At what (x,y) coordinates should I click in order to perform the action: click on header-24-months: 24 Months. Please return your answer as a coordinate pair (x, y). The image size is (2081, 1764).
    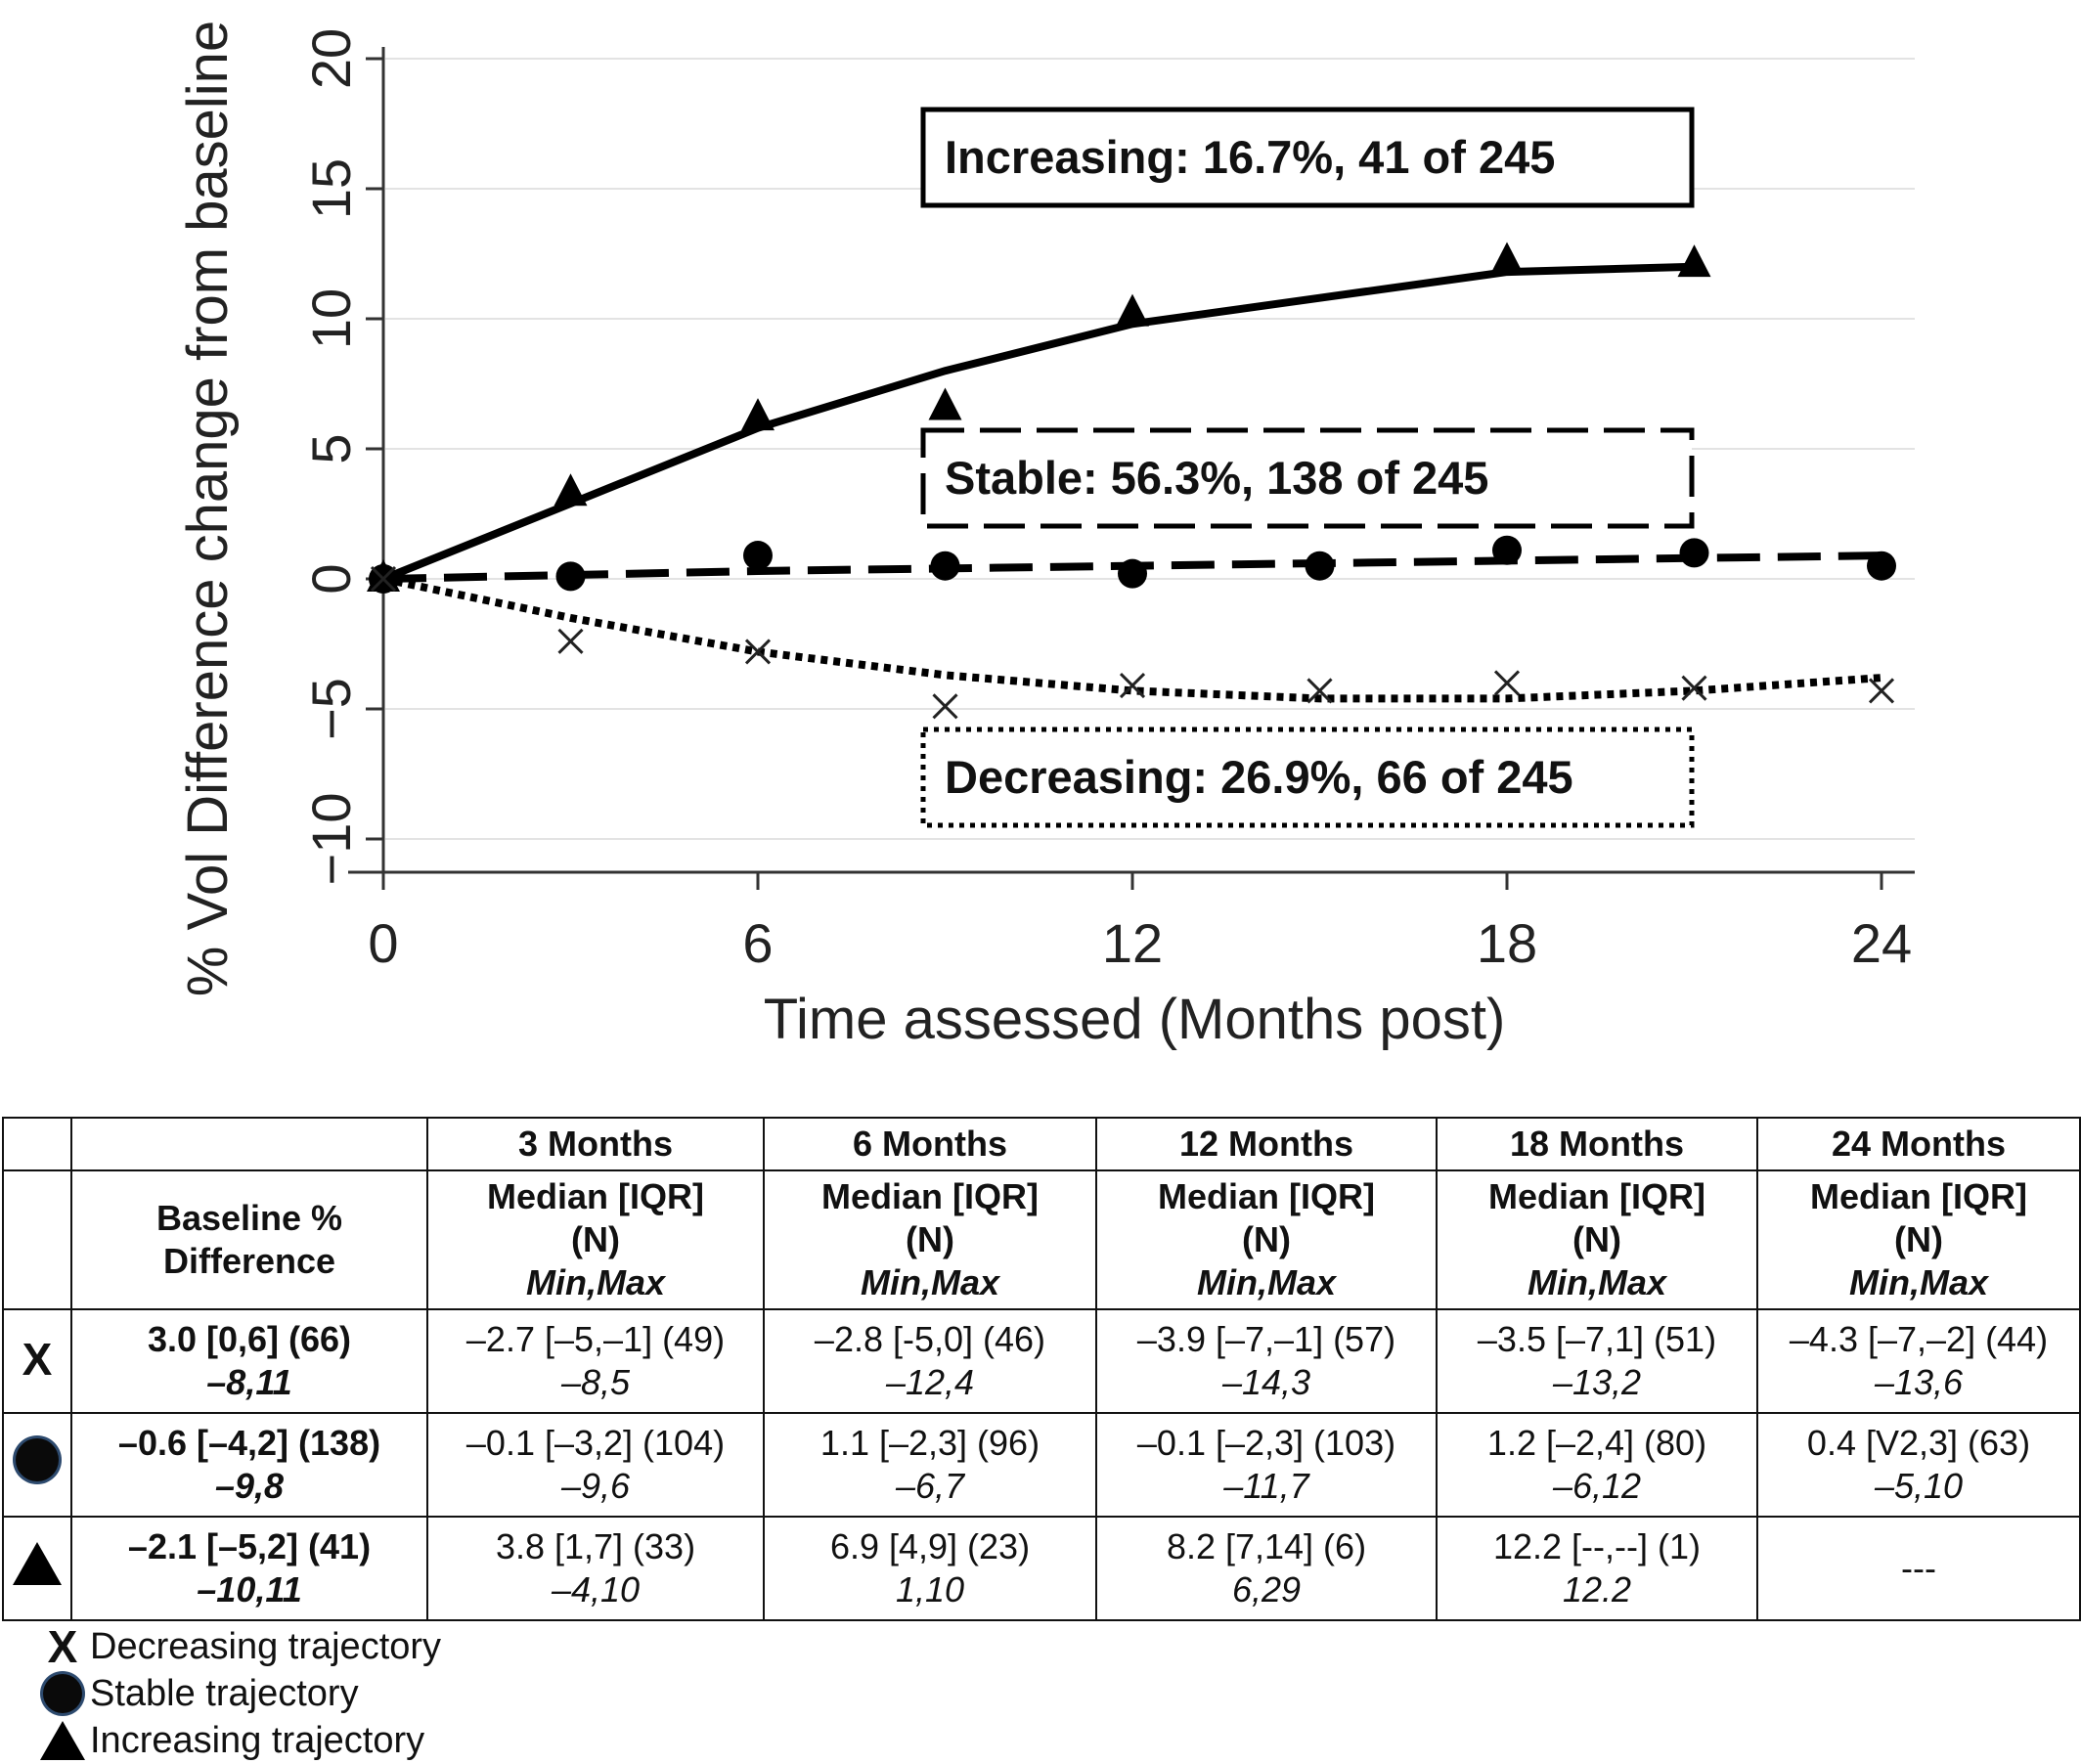
    Looking at the image, I should click on (1918, 1144).